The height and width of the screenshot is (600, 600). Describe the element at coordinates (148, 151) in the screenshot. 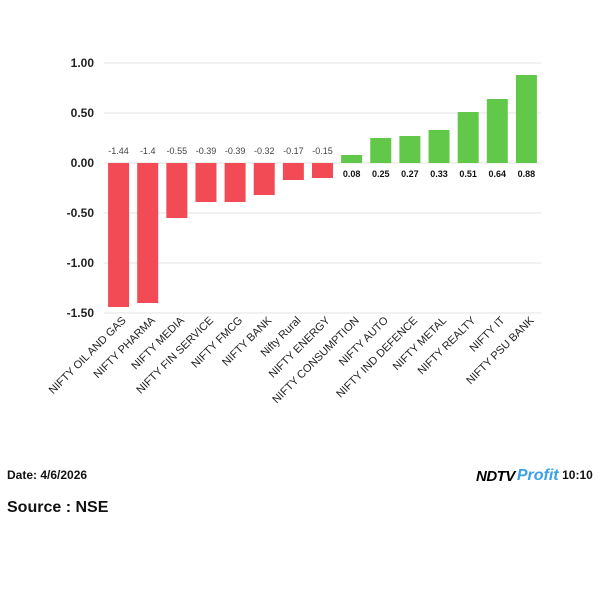

I see `data-label: -1.4` at that location.